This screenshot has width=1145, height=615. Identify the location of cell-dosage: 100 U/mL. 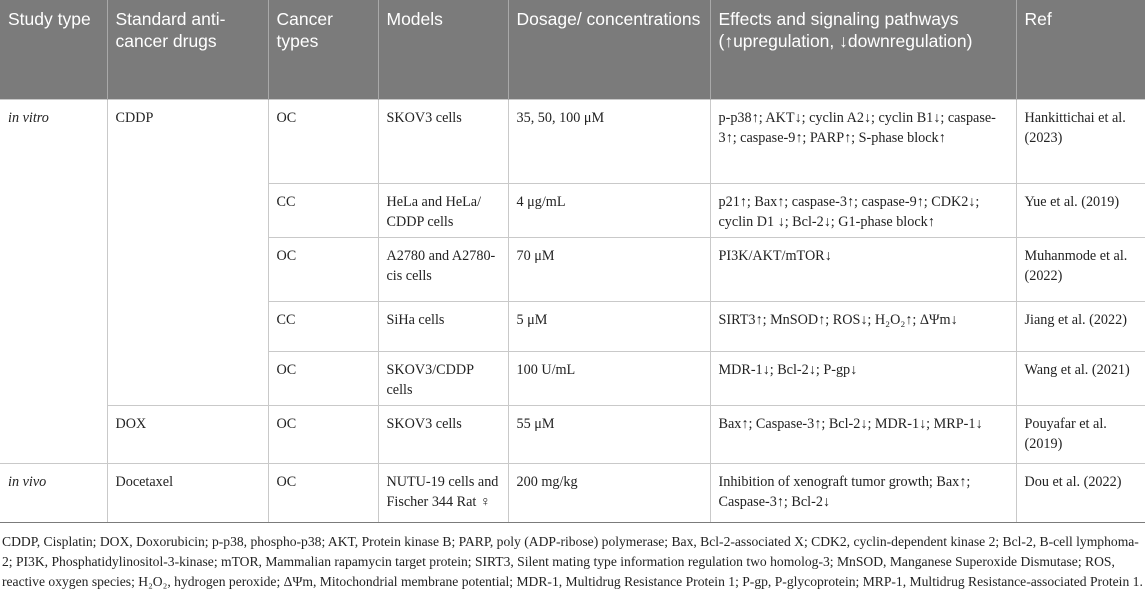
(609, 377).